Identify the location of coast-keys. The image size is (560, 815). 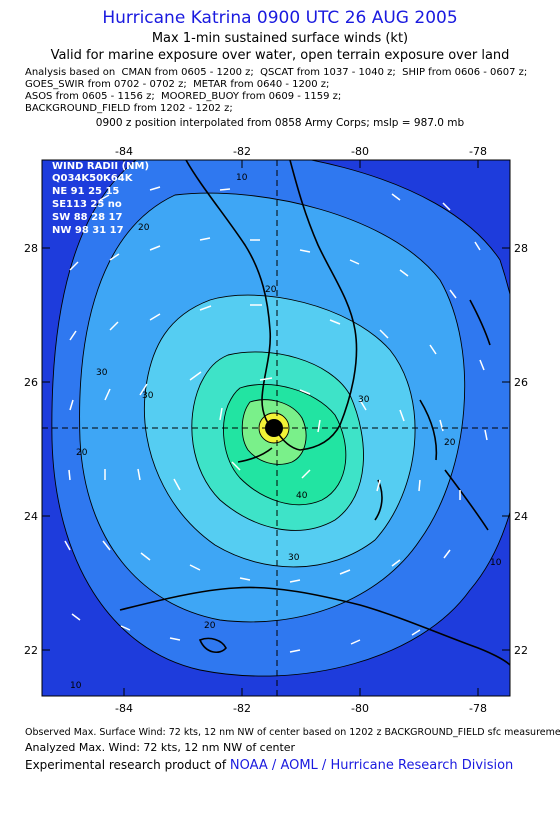
(255, 455).